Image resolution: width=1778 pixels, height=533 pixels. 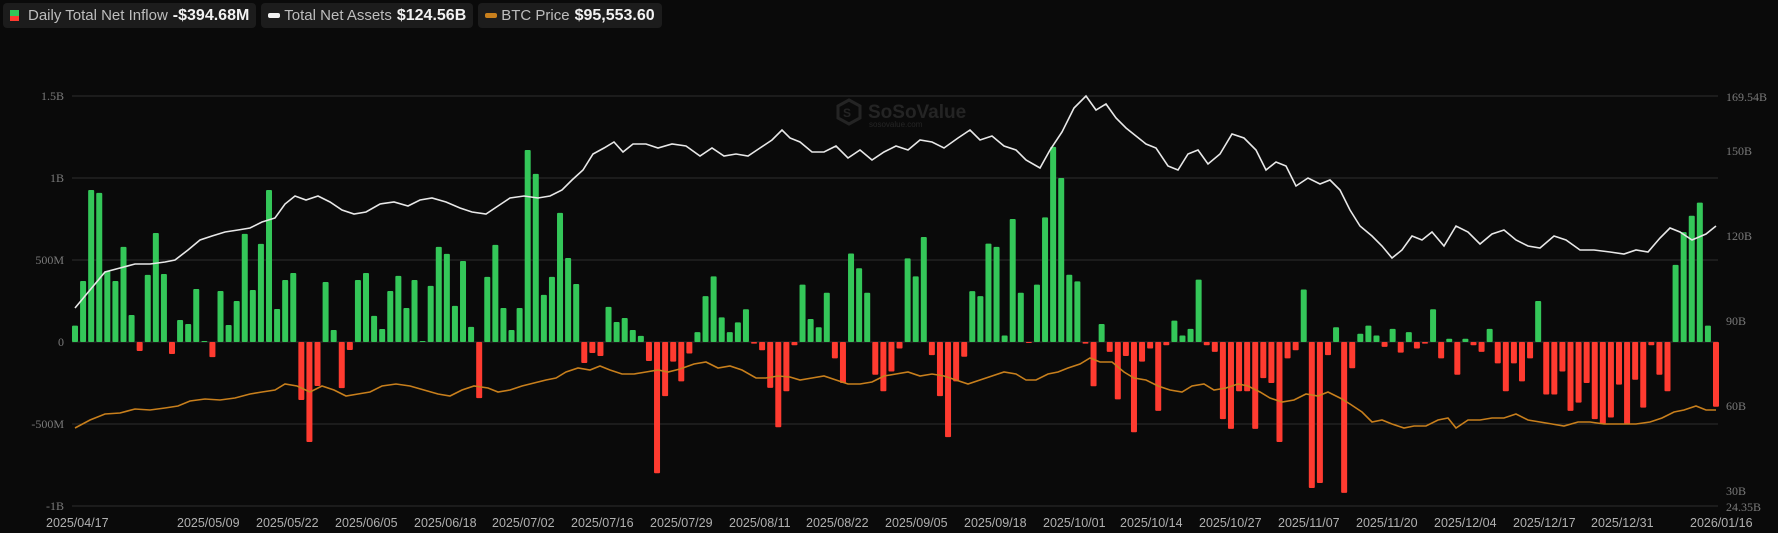 What do you see at coordinates (837, 523) in the screenshot?
I see `x-tick: 2025/08/22` at bounding box center [837, 523].